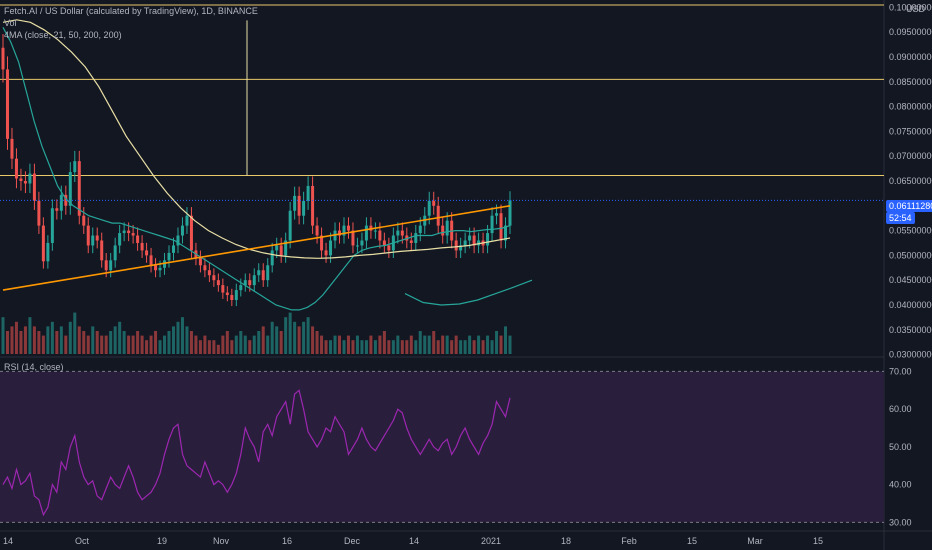  I want to click on price-tick-label: 0.04500000, so click(910, 280).